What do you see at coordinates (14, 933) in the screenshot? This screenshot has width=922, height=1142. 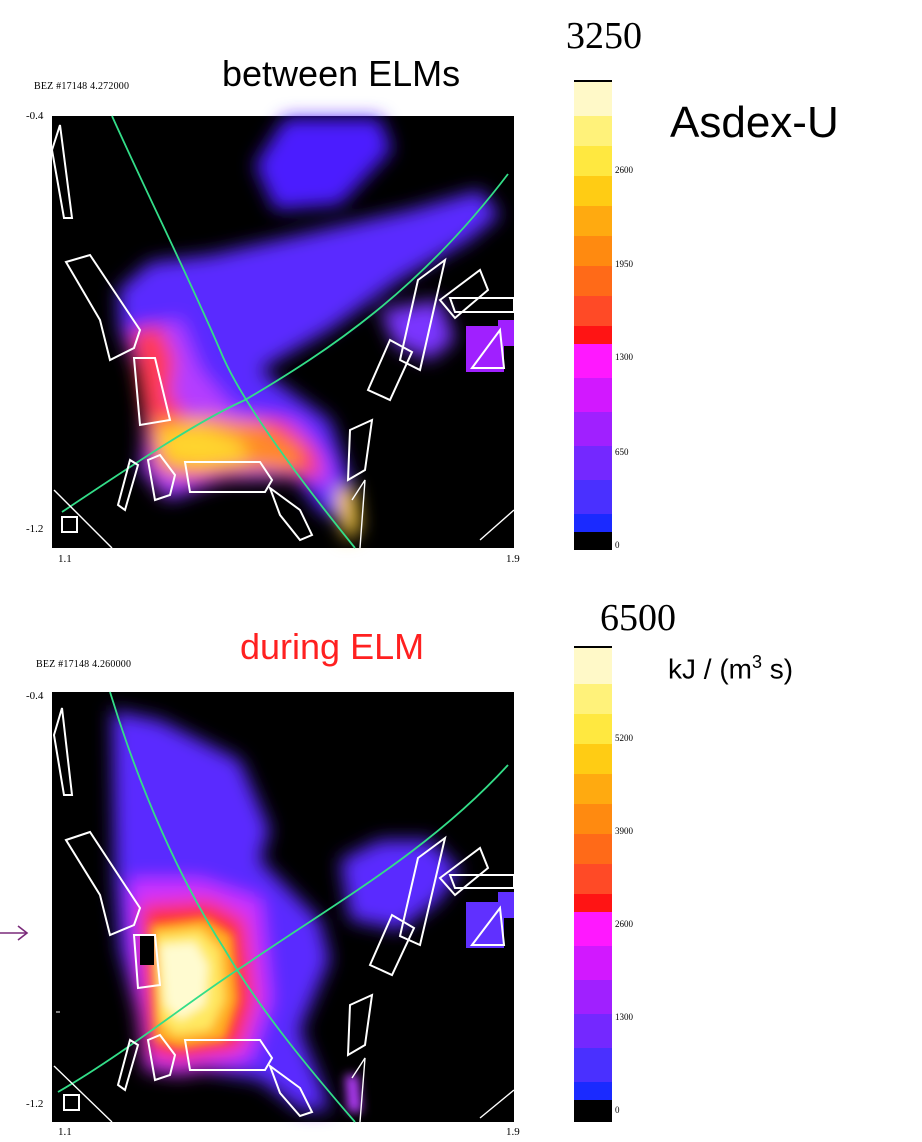 I see `arrow-icon` at bounding box center [14, 933].